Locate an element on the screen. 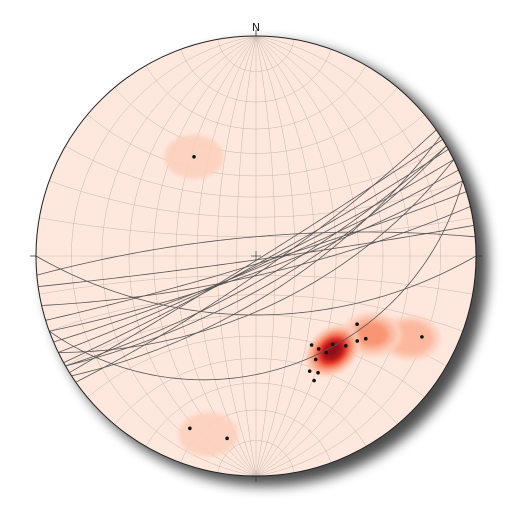 The height and width of the screenshot is (512, 512). north-label: N is located at coordinates (256, 27).